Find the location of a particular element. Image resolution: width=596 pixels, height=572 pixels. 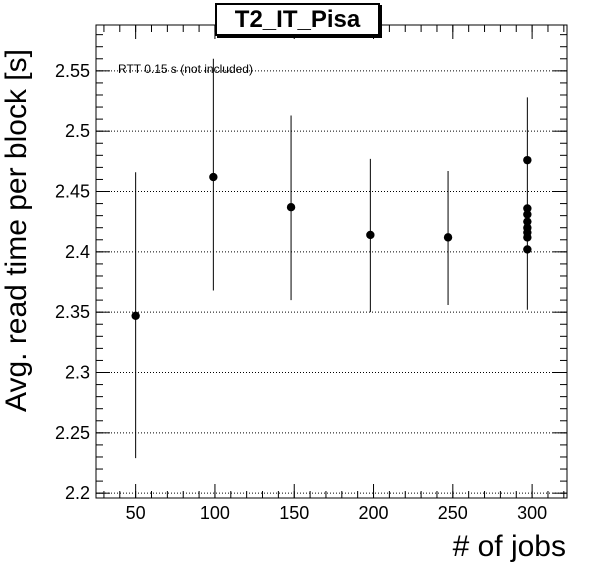

y-tick-label: 2.45 is located at coordinates (72, 192).